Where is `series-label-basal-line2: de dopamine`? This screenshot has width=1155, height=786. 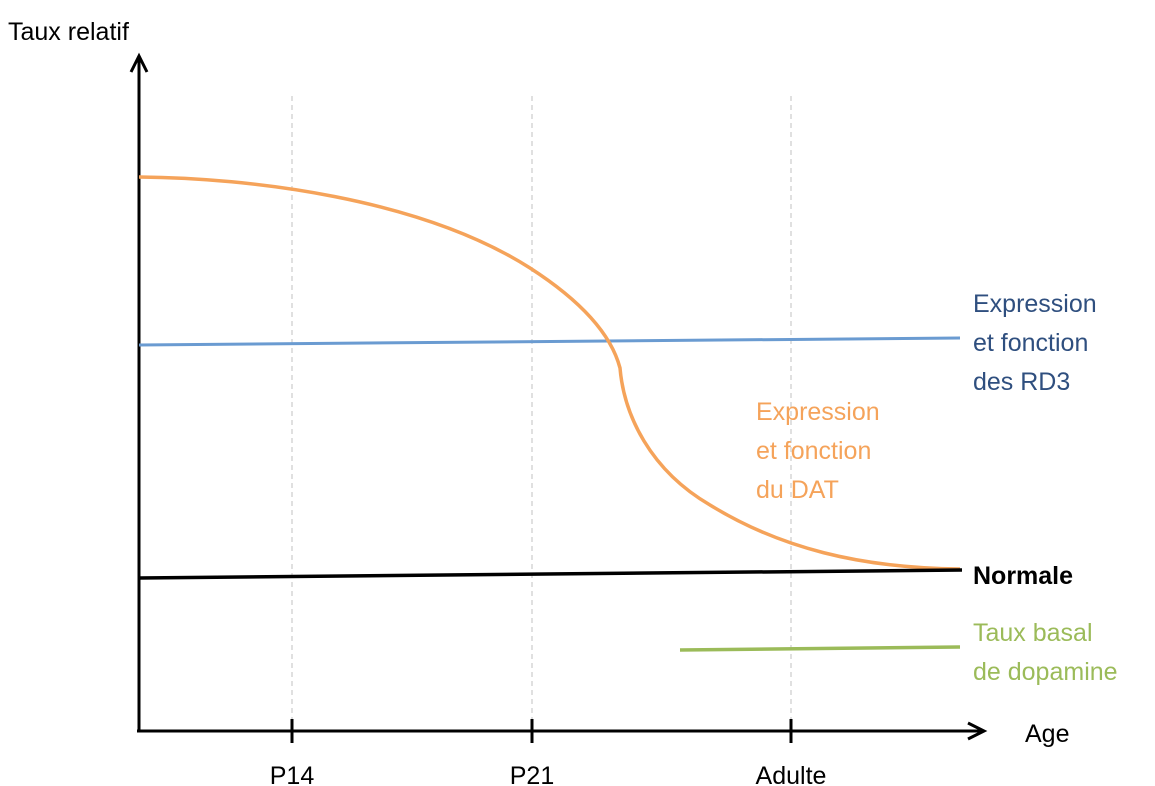
series-label-basal-line2: de dopamine is located at coordinates (1045, 672).